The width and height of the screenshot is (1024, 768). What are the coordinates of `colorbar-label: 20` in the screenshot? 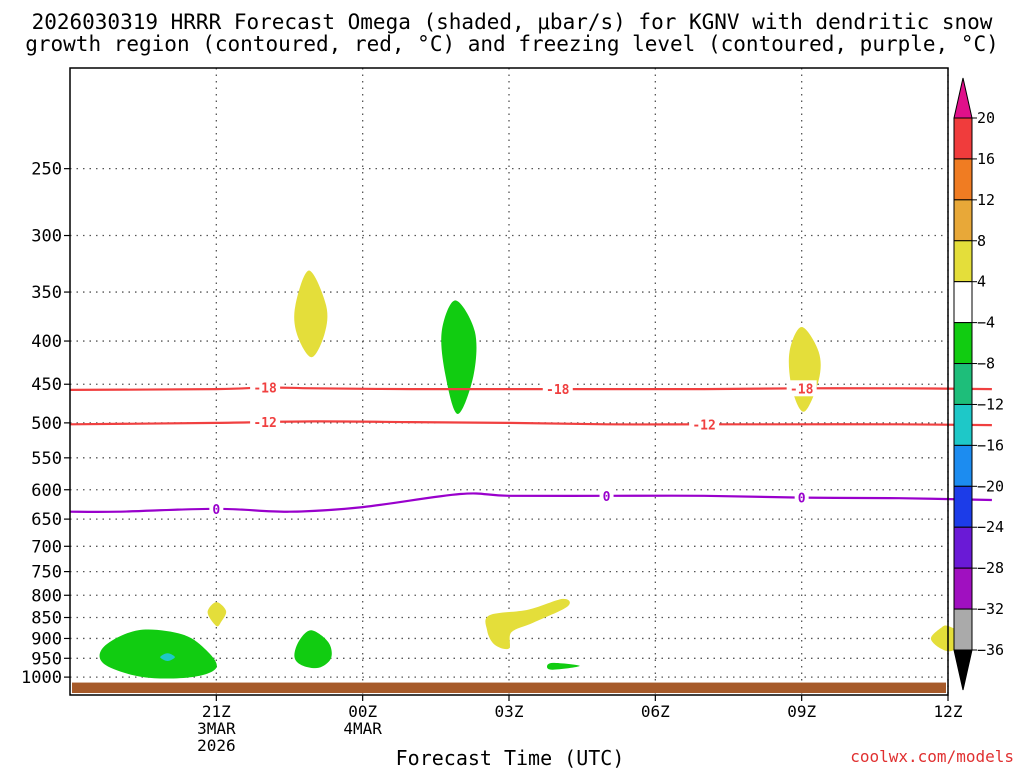 It's located at (986, 118).